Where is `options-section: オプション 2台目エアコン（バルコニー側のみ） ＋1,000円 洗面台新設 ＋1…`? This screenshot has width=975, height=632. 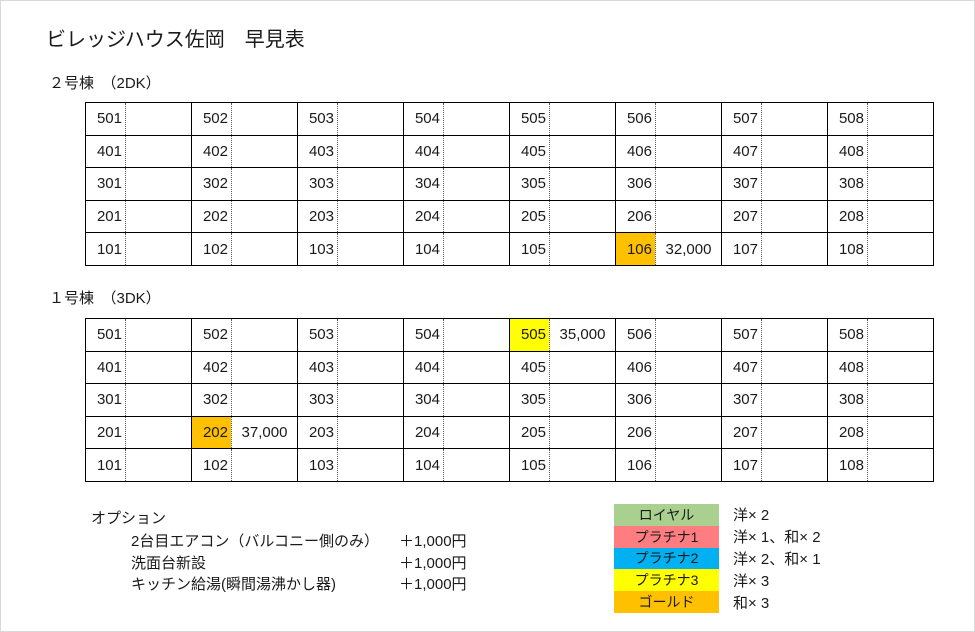
options-section: オプション 2台目エアコン（バルコニー側のみ） ＋1,000円 洗面台新設 ＋1… is located at coordinates (311, 551).